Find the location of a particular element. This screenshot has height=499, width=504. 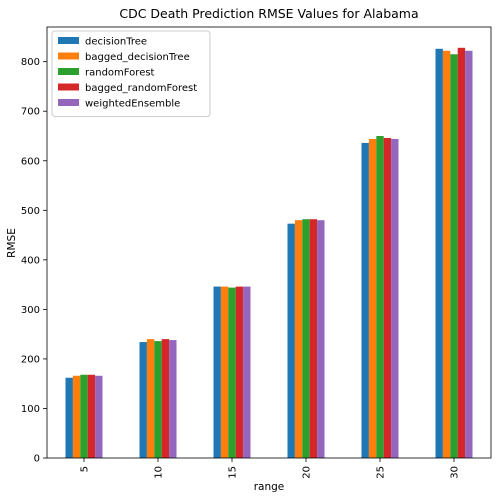

legend-swatch-randomForest is located at coordinates (68, 71).